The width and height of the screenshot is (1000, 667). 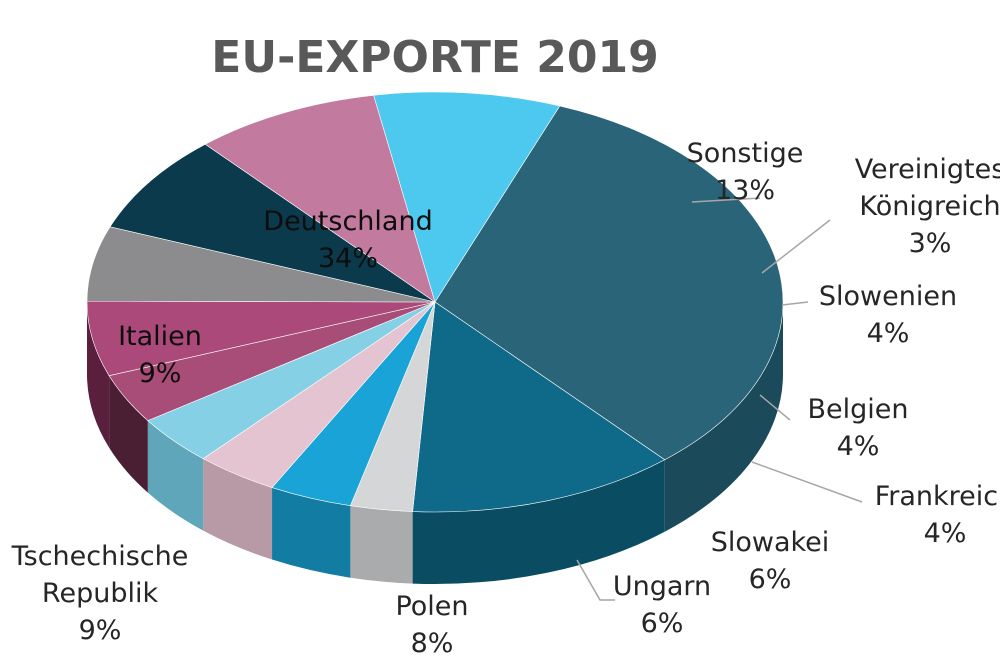 I want to click on slice-percent-label: 13%, so click(x=745, y=190).